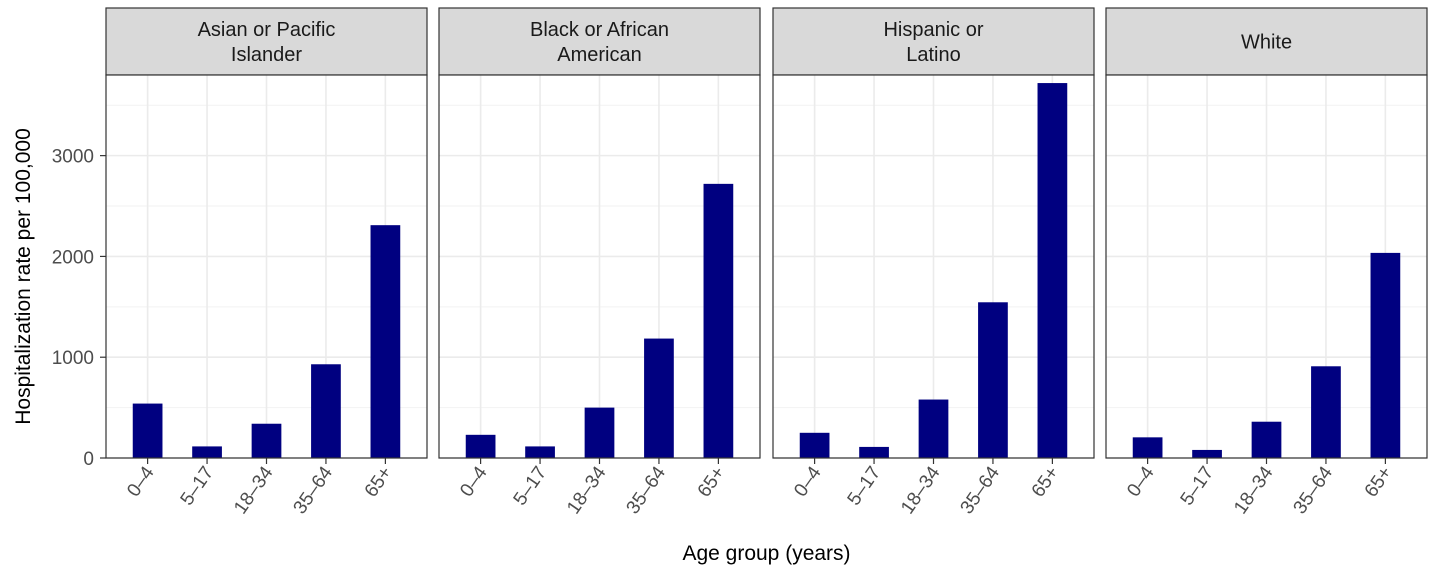 The image size is (1437, 579). Describe the element at coordinates (599, 55) in the screenshot. I see `facet-title-line: American` at that location.